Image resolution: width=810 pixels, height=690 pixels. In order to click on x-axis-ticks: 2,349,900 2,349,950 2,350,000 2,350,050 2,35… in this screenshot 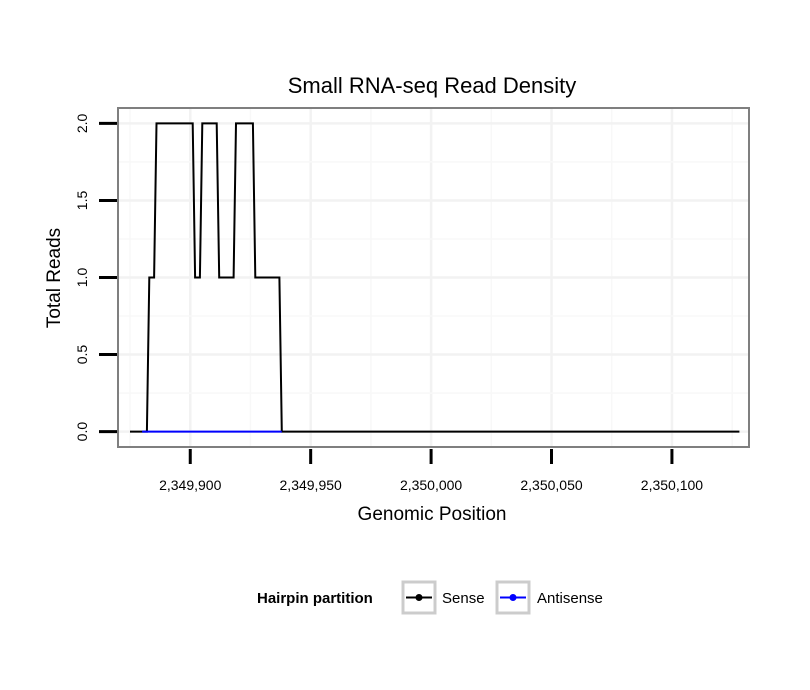, I will do `click(431, 471)`.